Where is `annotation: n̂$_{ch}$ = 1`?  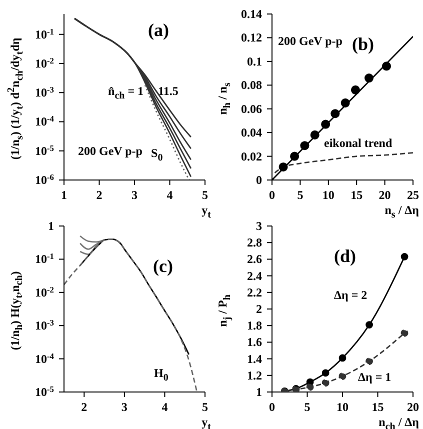 annotation: n̂$_{ch}$ = 1 is located at coordinates (126, 93).